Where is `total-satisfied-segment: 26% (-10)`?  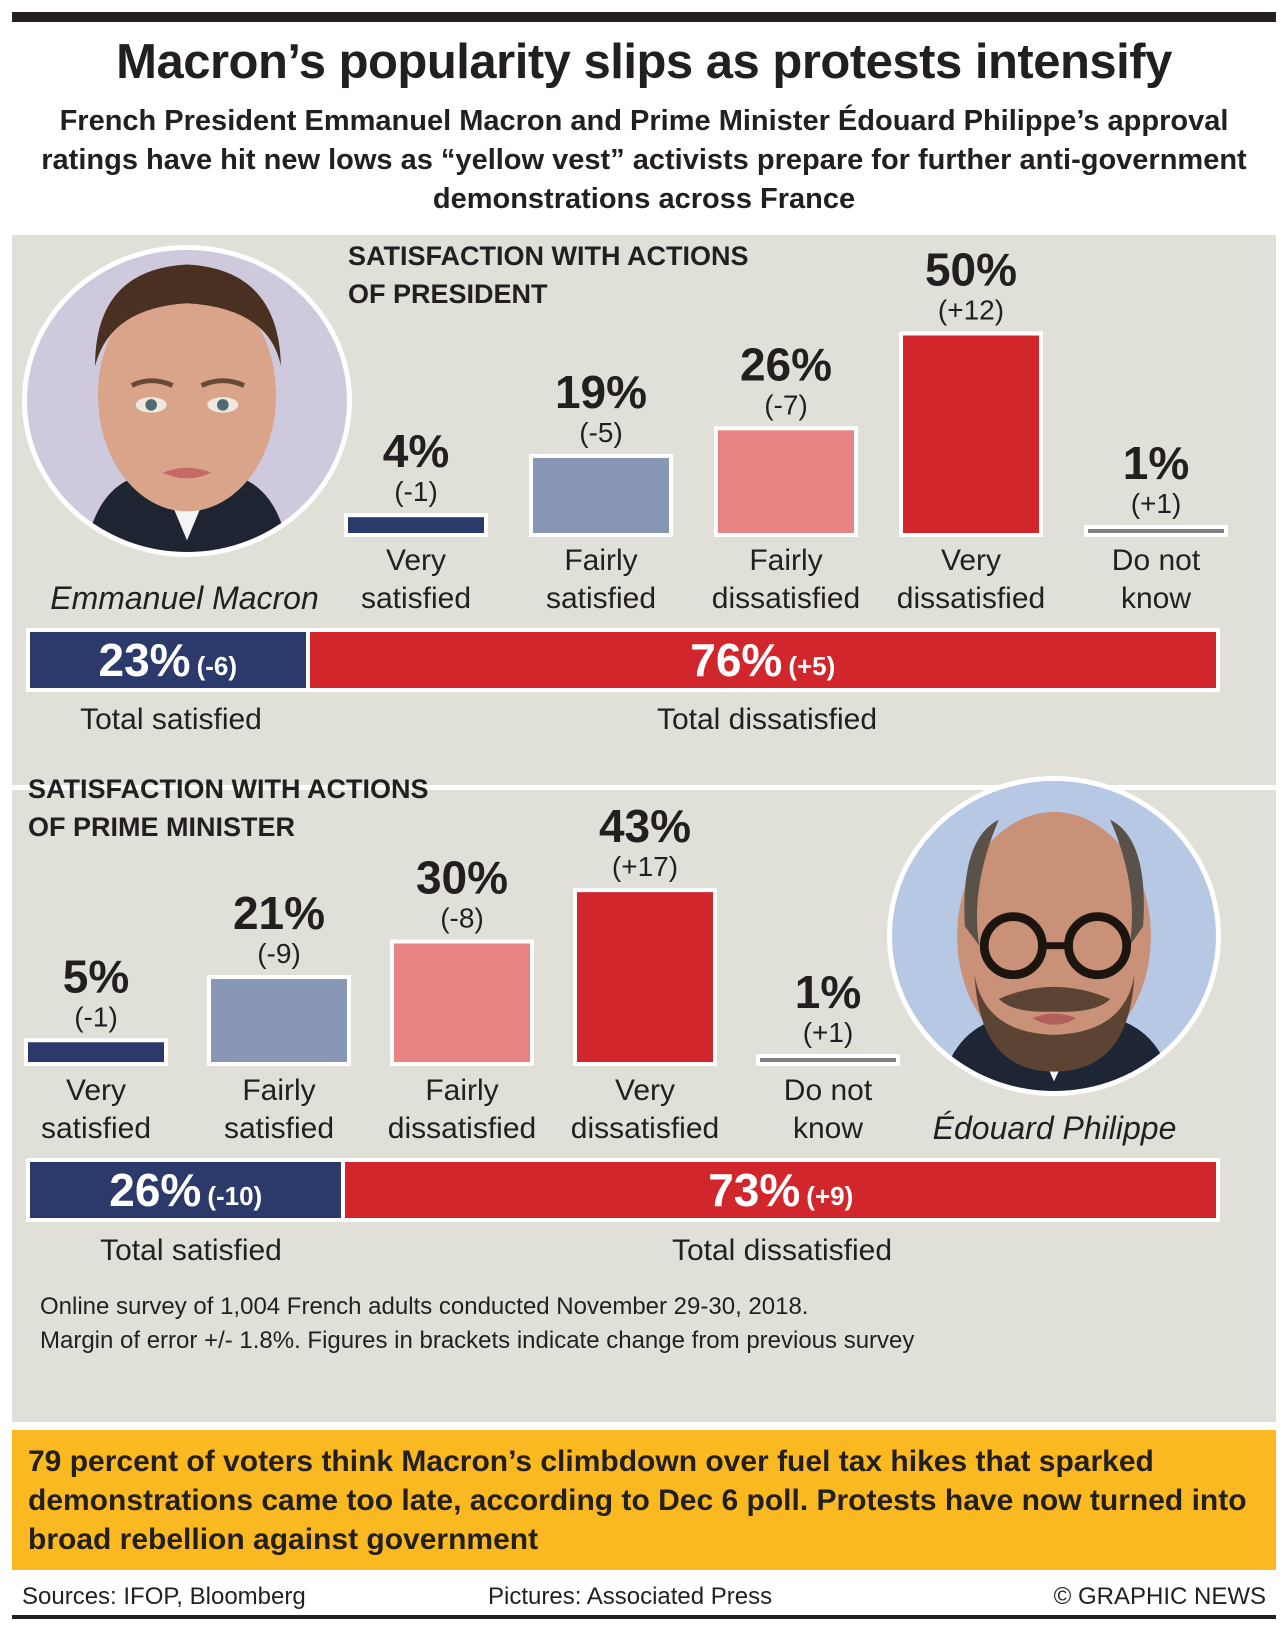
total-satisfied-segment: 26% (-10) is located at coordinates (186, 1190).